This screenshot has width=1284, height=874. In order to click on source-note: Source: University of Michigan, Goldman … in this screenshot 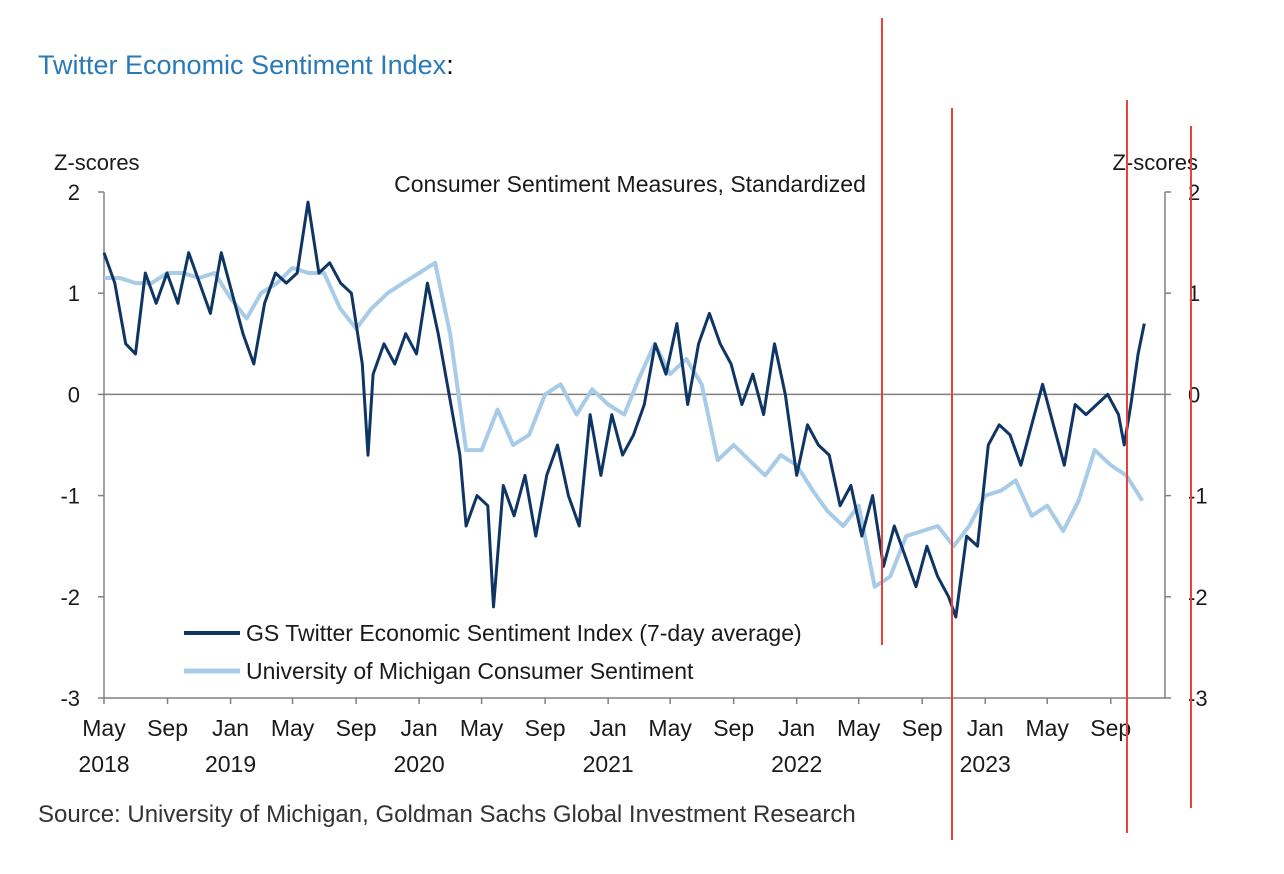, I will do `click(447, 814)`.